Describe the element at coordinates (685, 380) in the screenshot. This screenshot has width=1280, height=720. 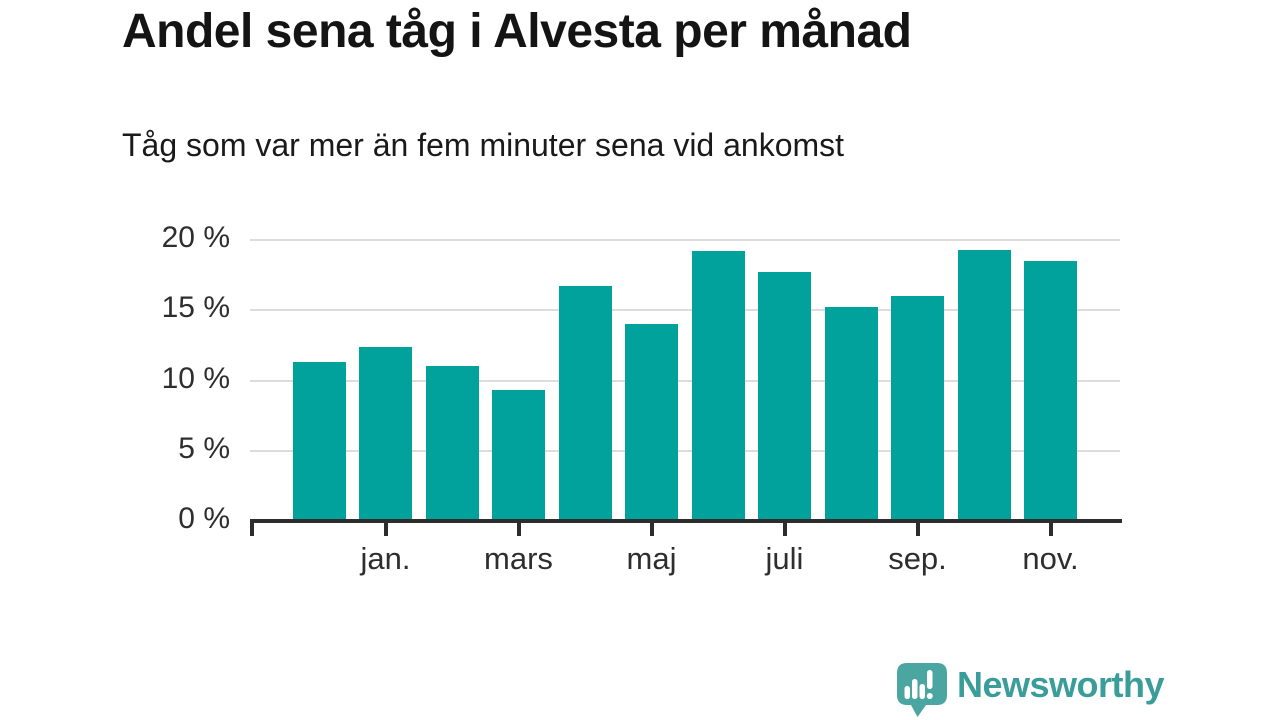
I see `gridline-10-percent` at that location.